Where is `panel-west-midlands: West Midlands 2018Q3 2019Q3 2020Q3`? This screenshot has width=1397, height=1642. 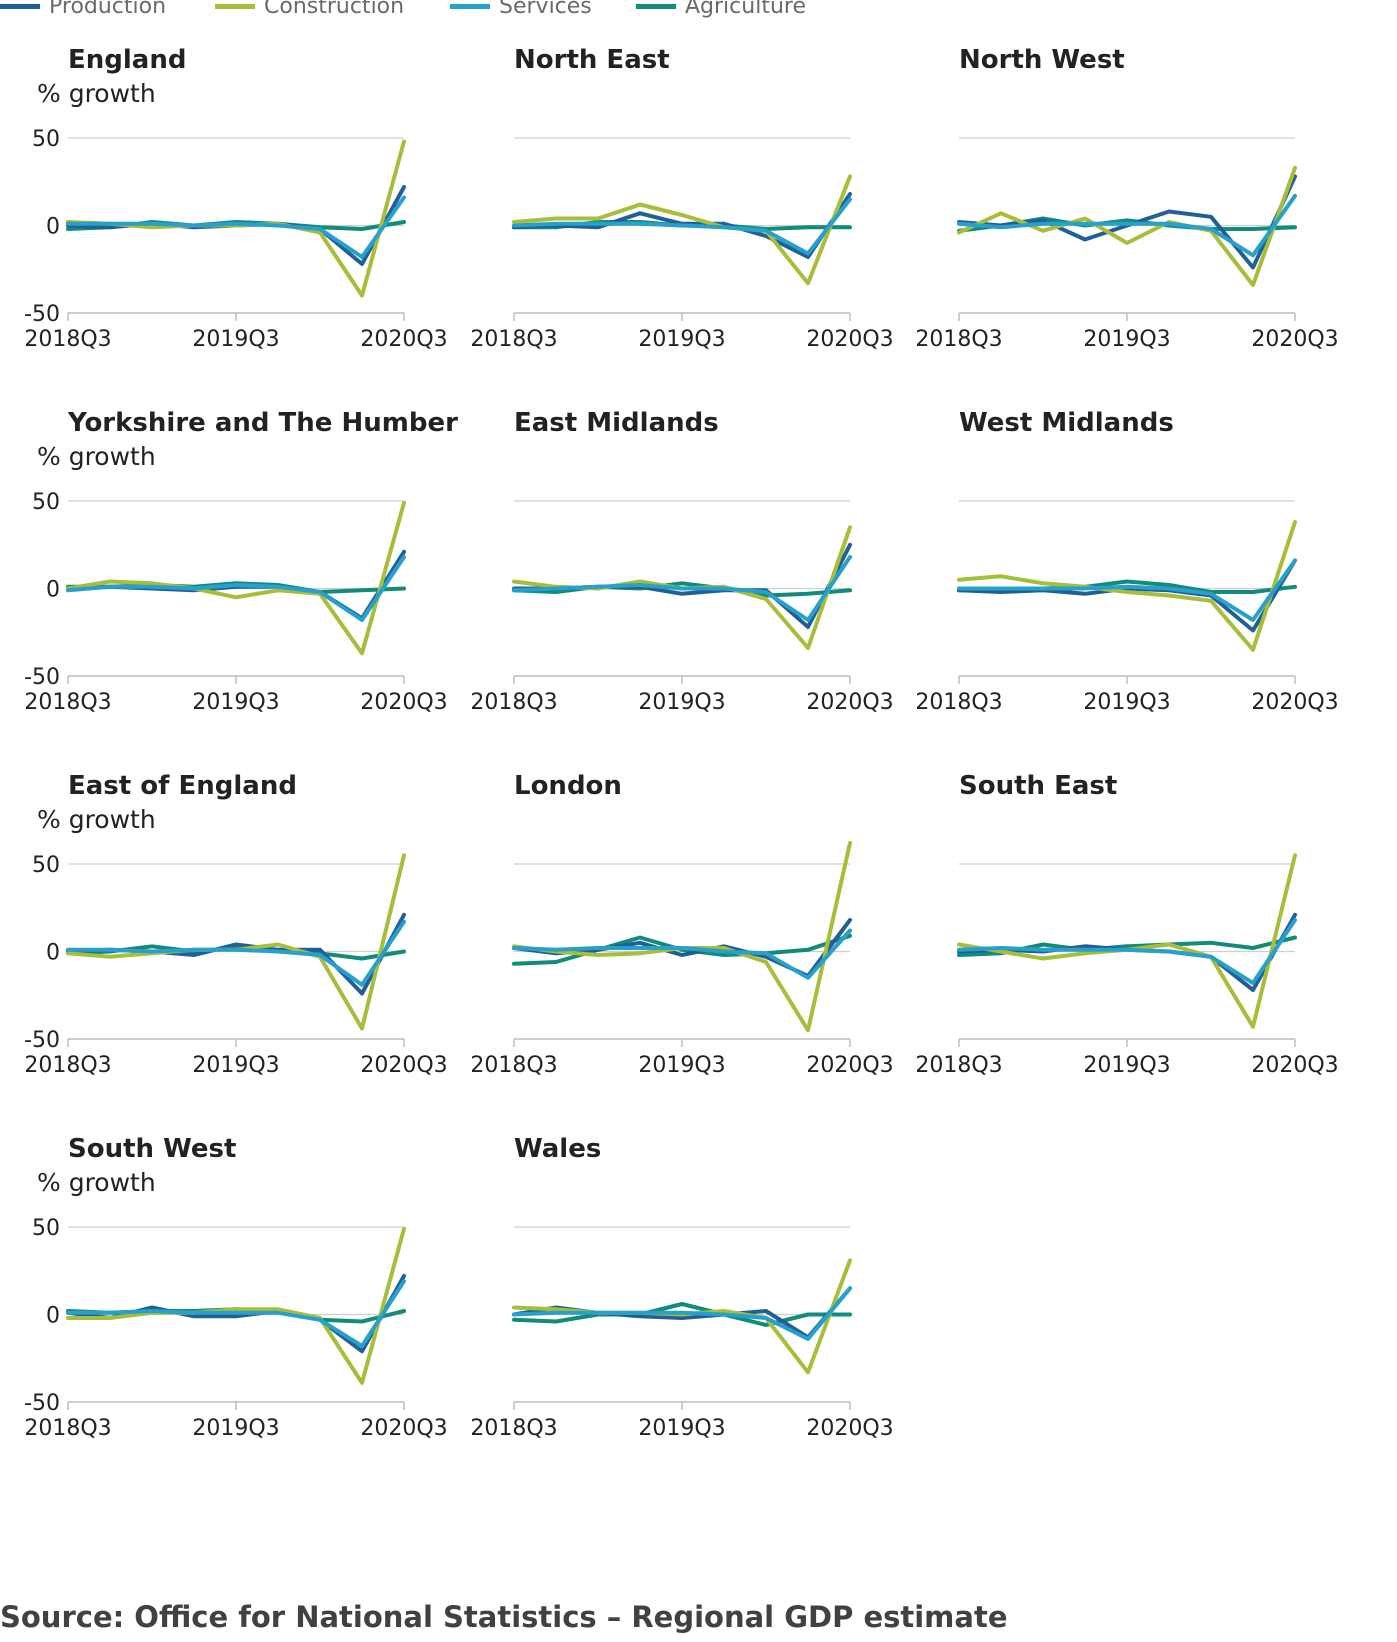
panel-west-midlands: West Midlands 2018Q3 2019Q3 2020Q3 is located at coordinates (1126, 561).